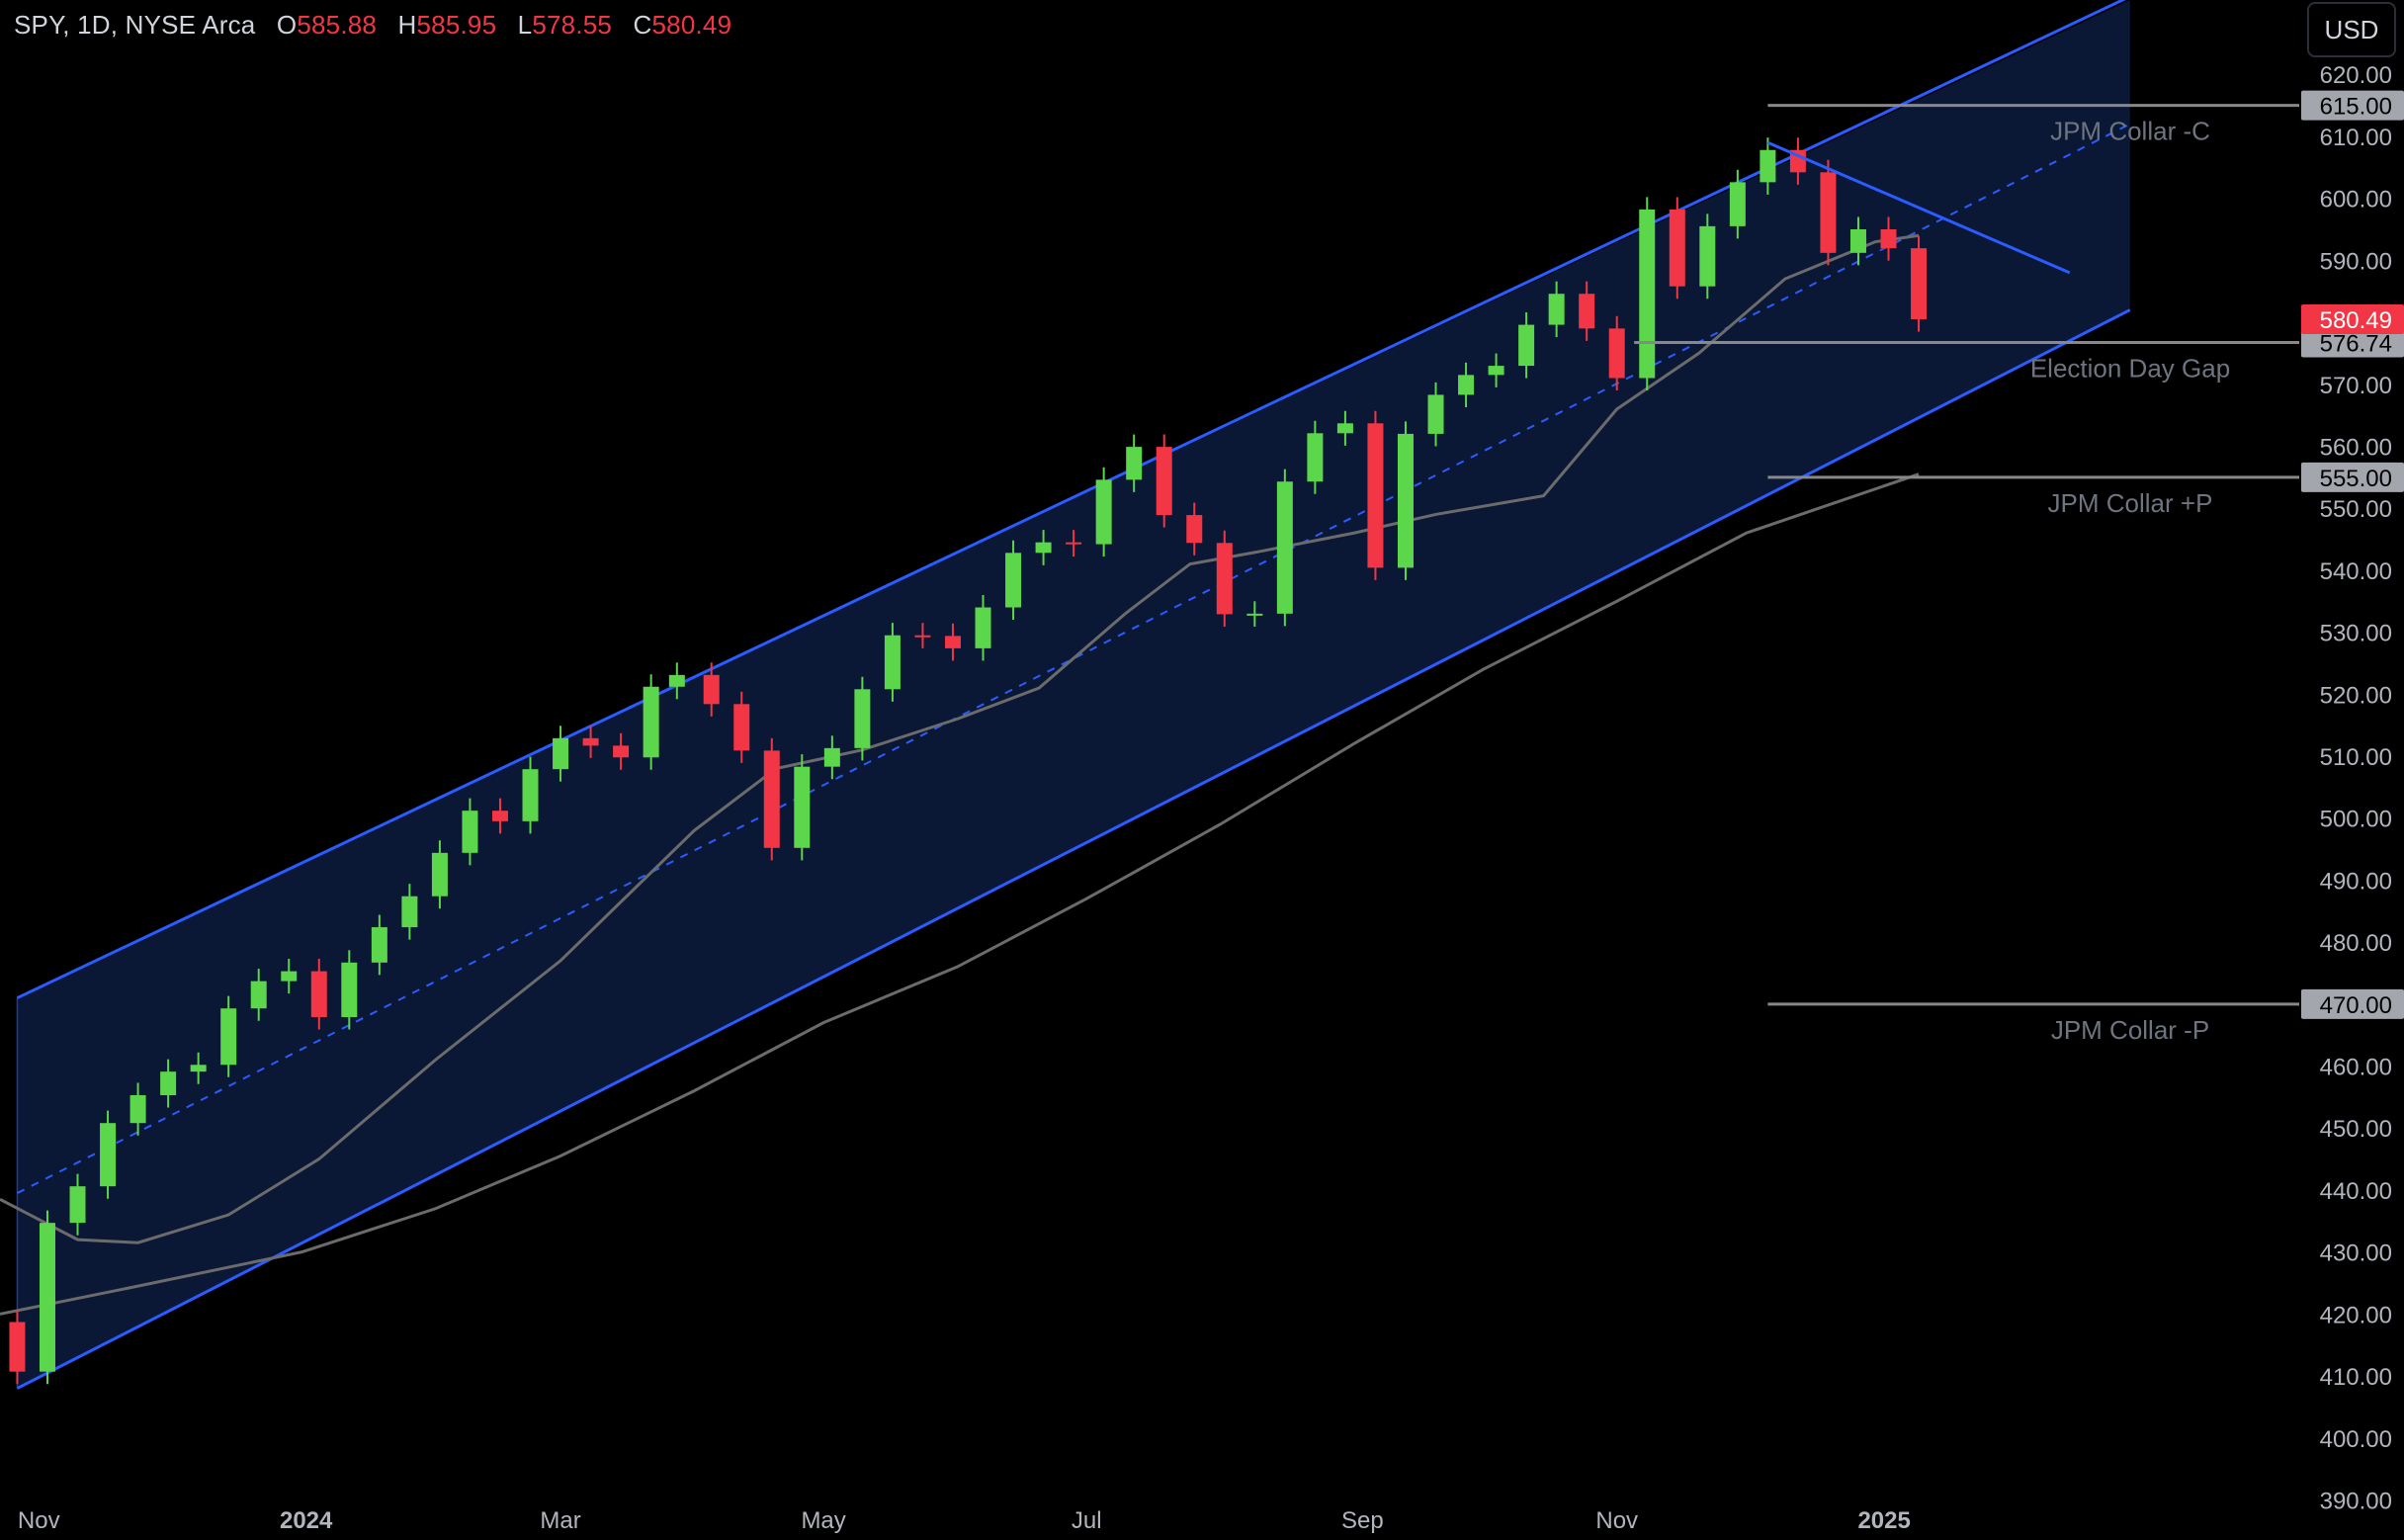 This screenshot has width=2404, height=1540. Describe the element at coordinates (2356, 1129) in the screenshot. I see `price-tick-label: 450.00` at that location.